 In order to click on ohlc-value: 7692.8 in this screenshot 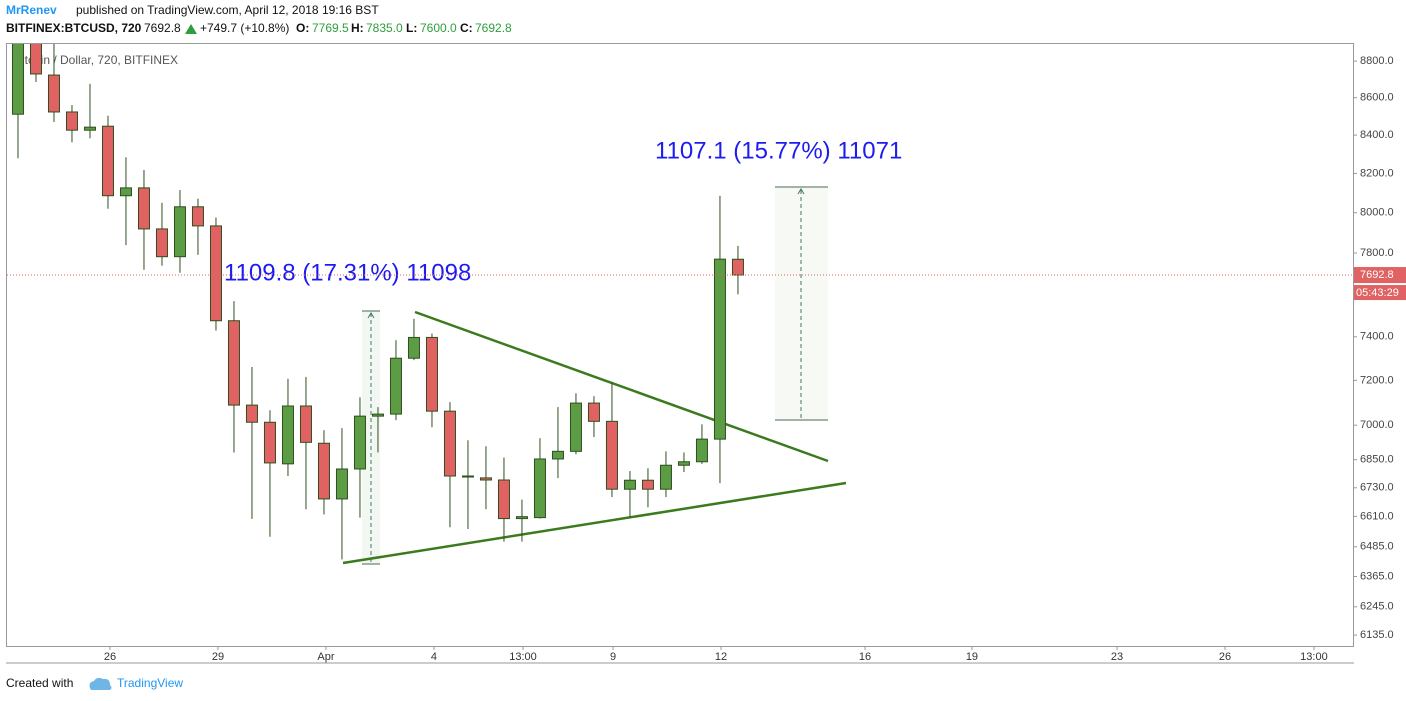, I will do `click(493, 28)`.